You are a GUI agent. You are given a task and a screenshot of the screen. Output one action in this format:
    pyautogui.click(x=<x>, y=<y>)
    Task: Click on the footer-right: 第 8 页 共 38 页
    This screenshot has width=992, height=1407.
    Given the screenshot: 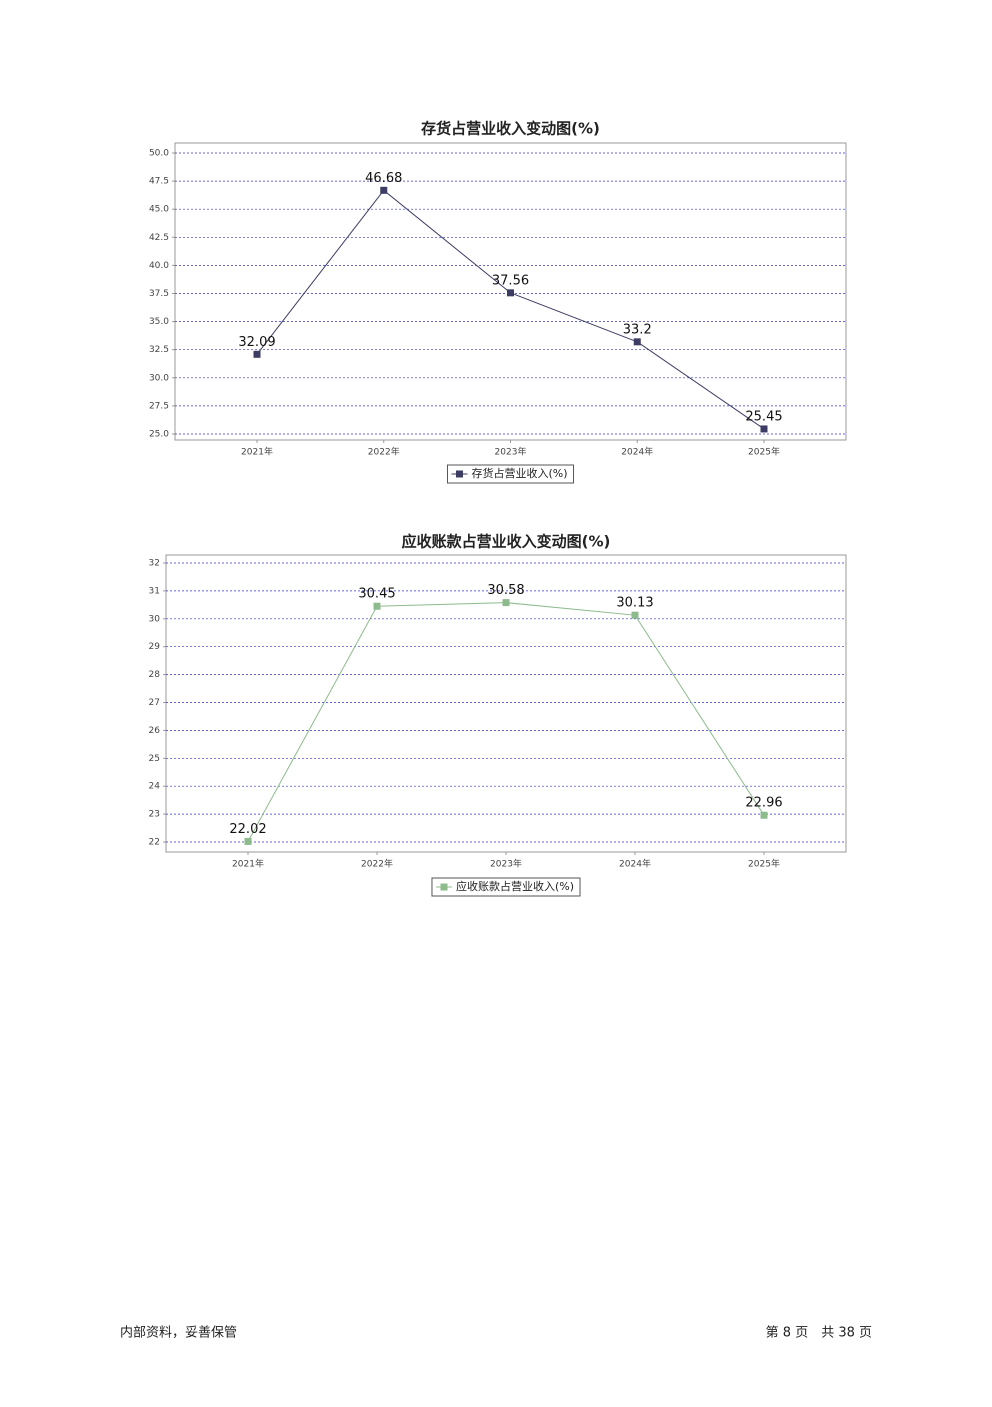 What is the action you would take?
    pyautogui.click(x=819, y=1333)
    